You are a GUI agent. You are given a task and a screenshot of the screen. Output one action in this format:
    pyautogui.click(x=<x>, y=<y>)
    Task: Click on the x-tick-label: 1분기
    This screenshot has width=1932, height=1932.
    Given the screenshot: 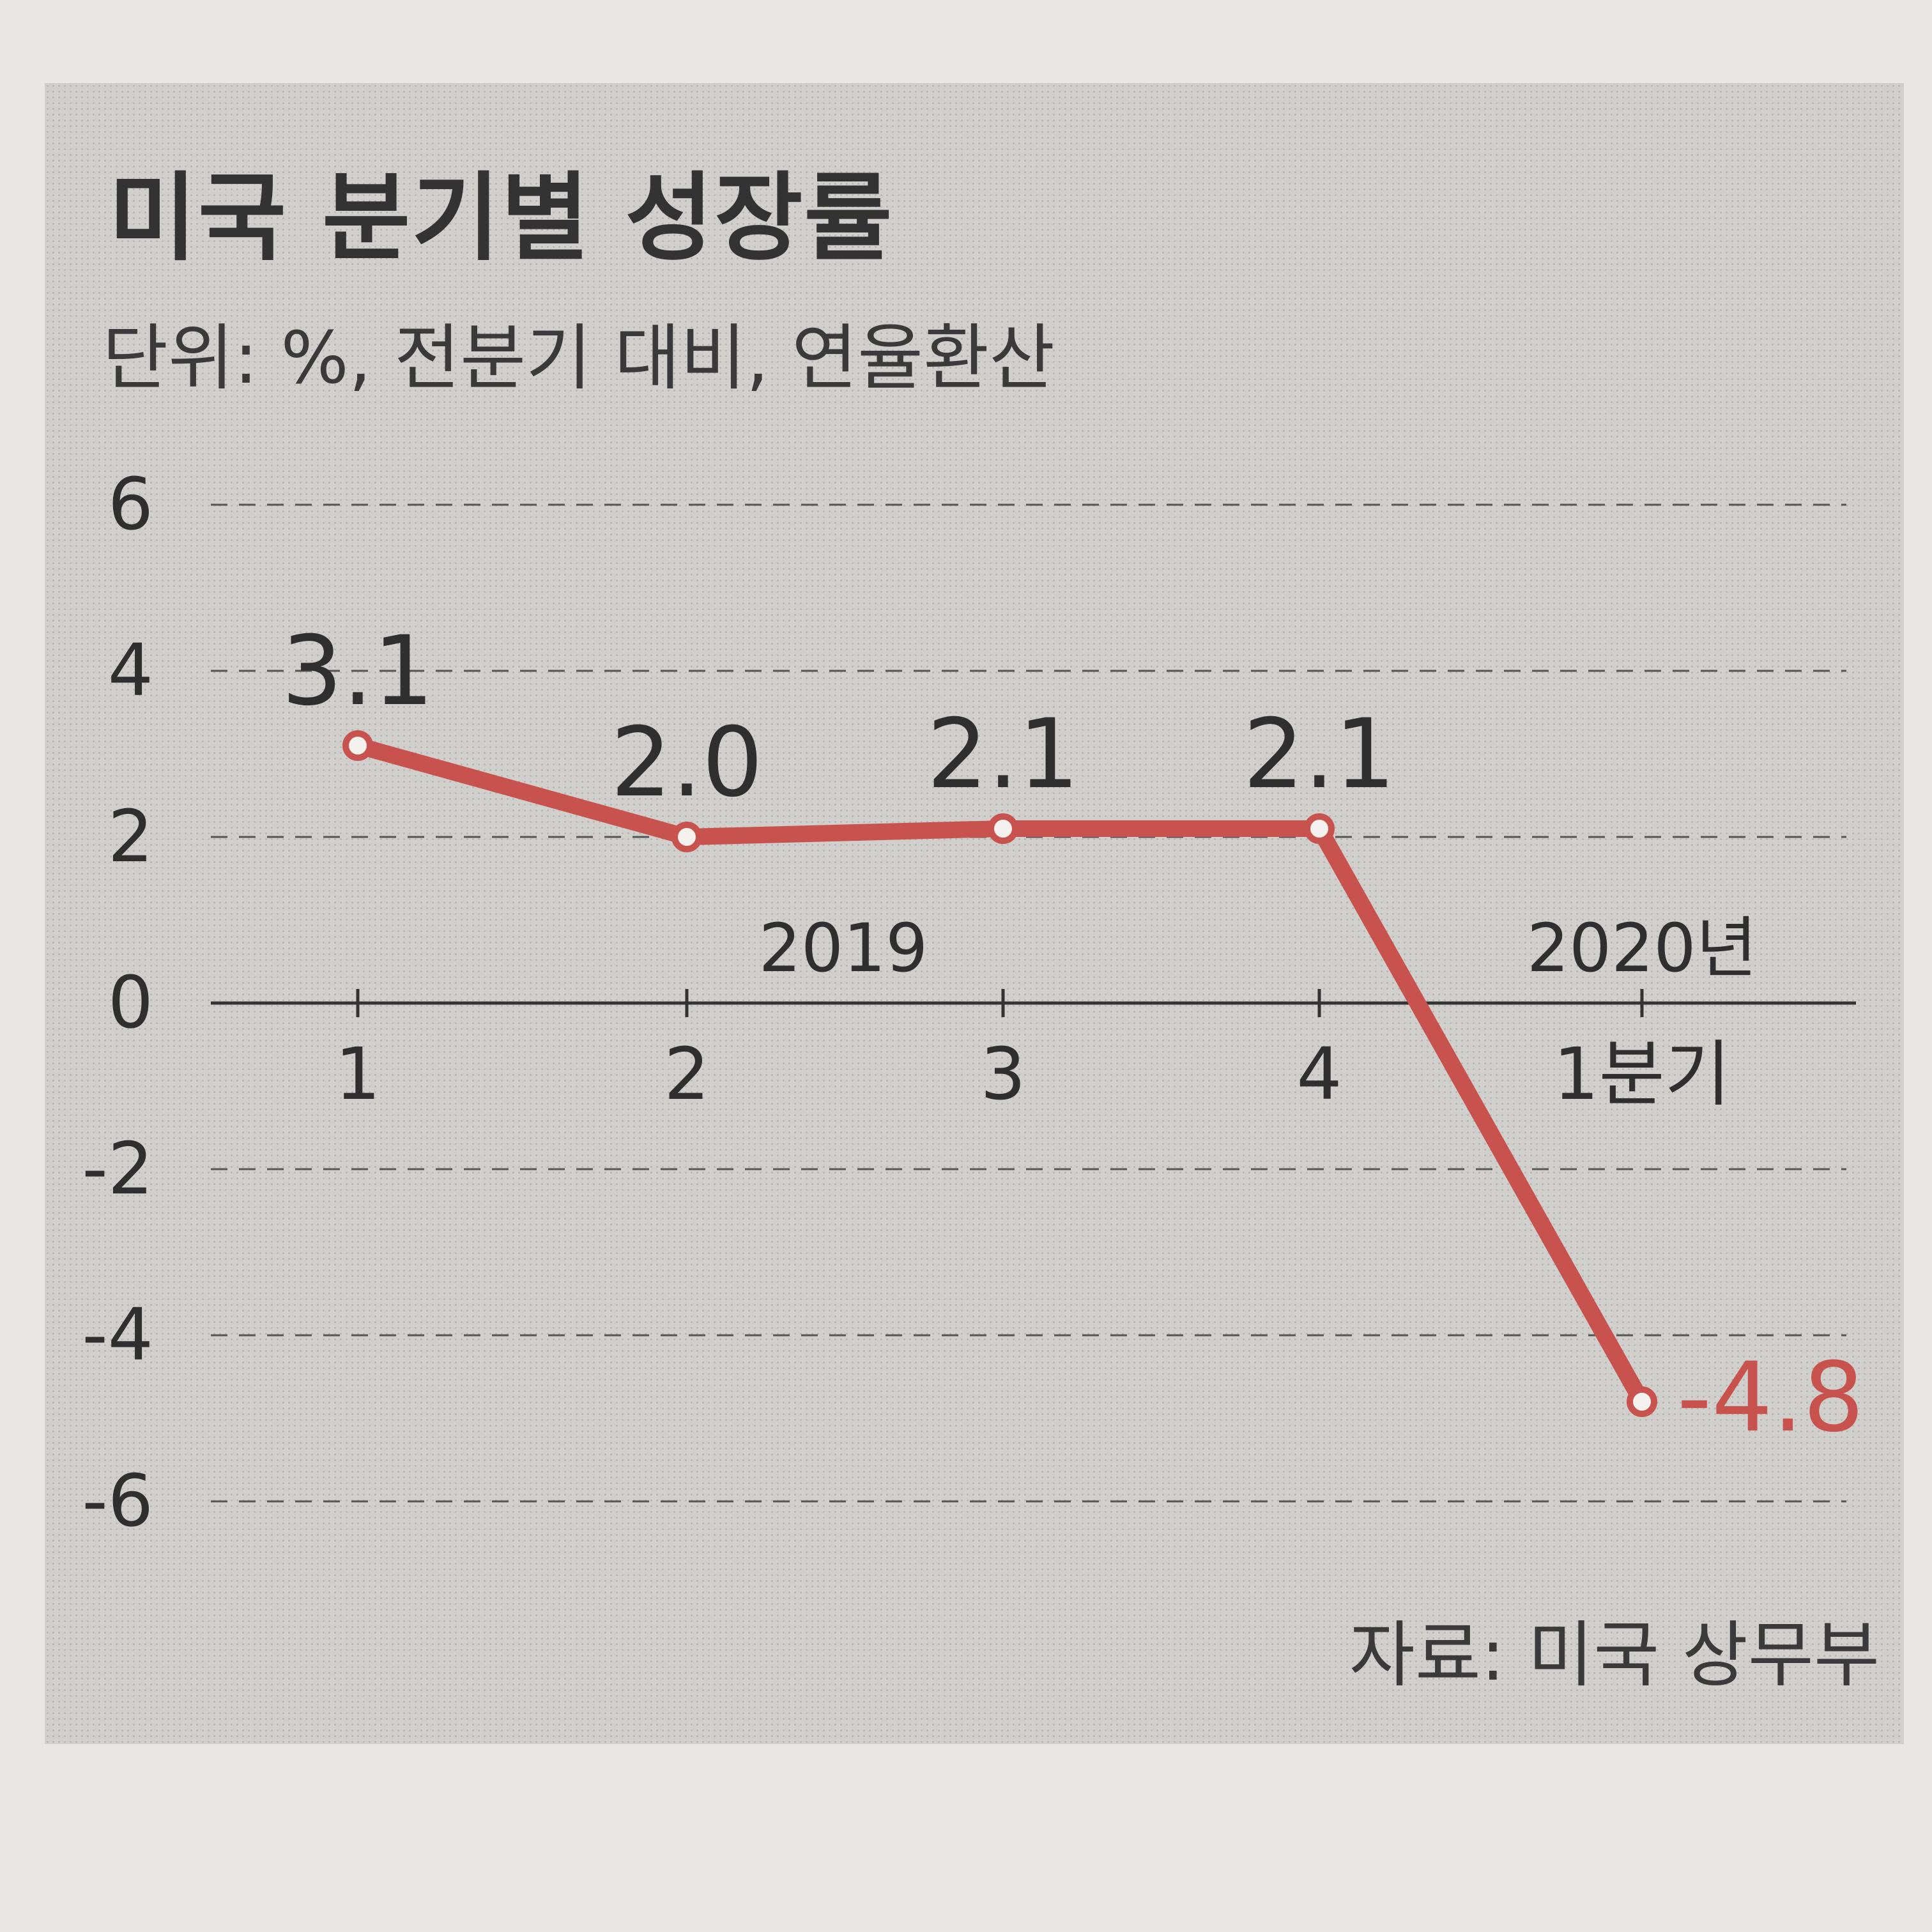 What is the action you would take?
    pyautogui.click(x=1641, y=1074)
    